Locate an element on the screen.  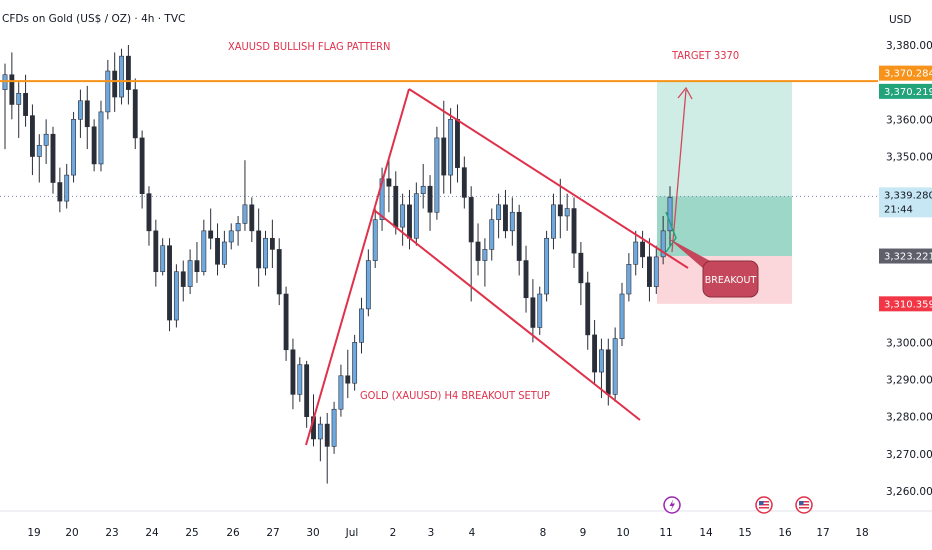
time-tick-label: 11 is located at coordinates (665, 533).